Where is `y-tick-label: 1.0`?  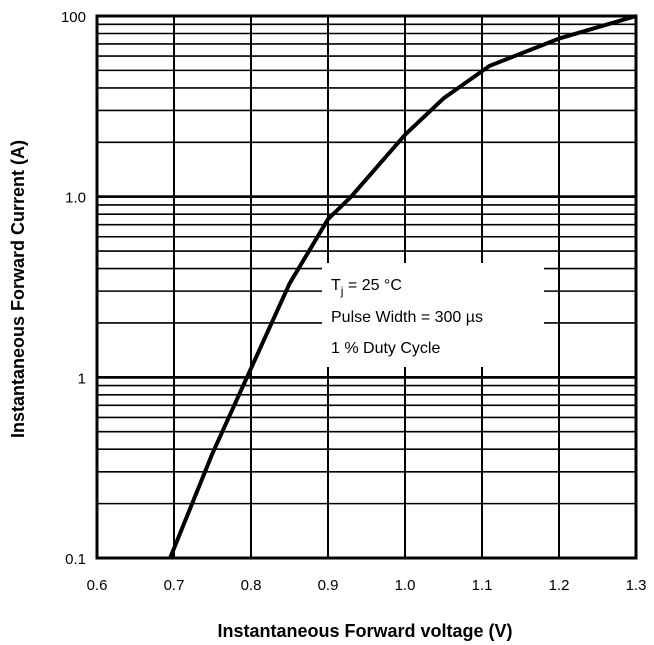 y-tick-label: 1.0 is located at coordinates (75, 198).